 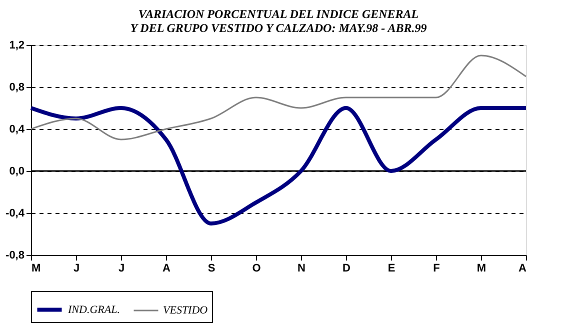 What do you see at coordinates (436, 268) in the screenshot?
I see `x-tick-label: F` at bounding box center [436, 268].